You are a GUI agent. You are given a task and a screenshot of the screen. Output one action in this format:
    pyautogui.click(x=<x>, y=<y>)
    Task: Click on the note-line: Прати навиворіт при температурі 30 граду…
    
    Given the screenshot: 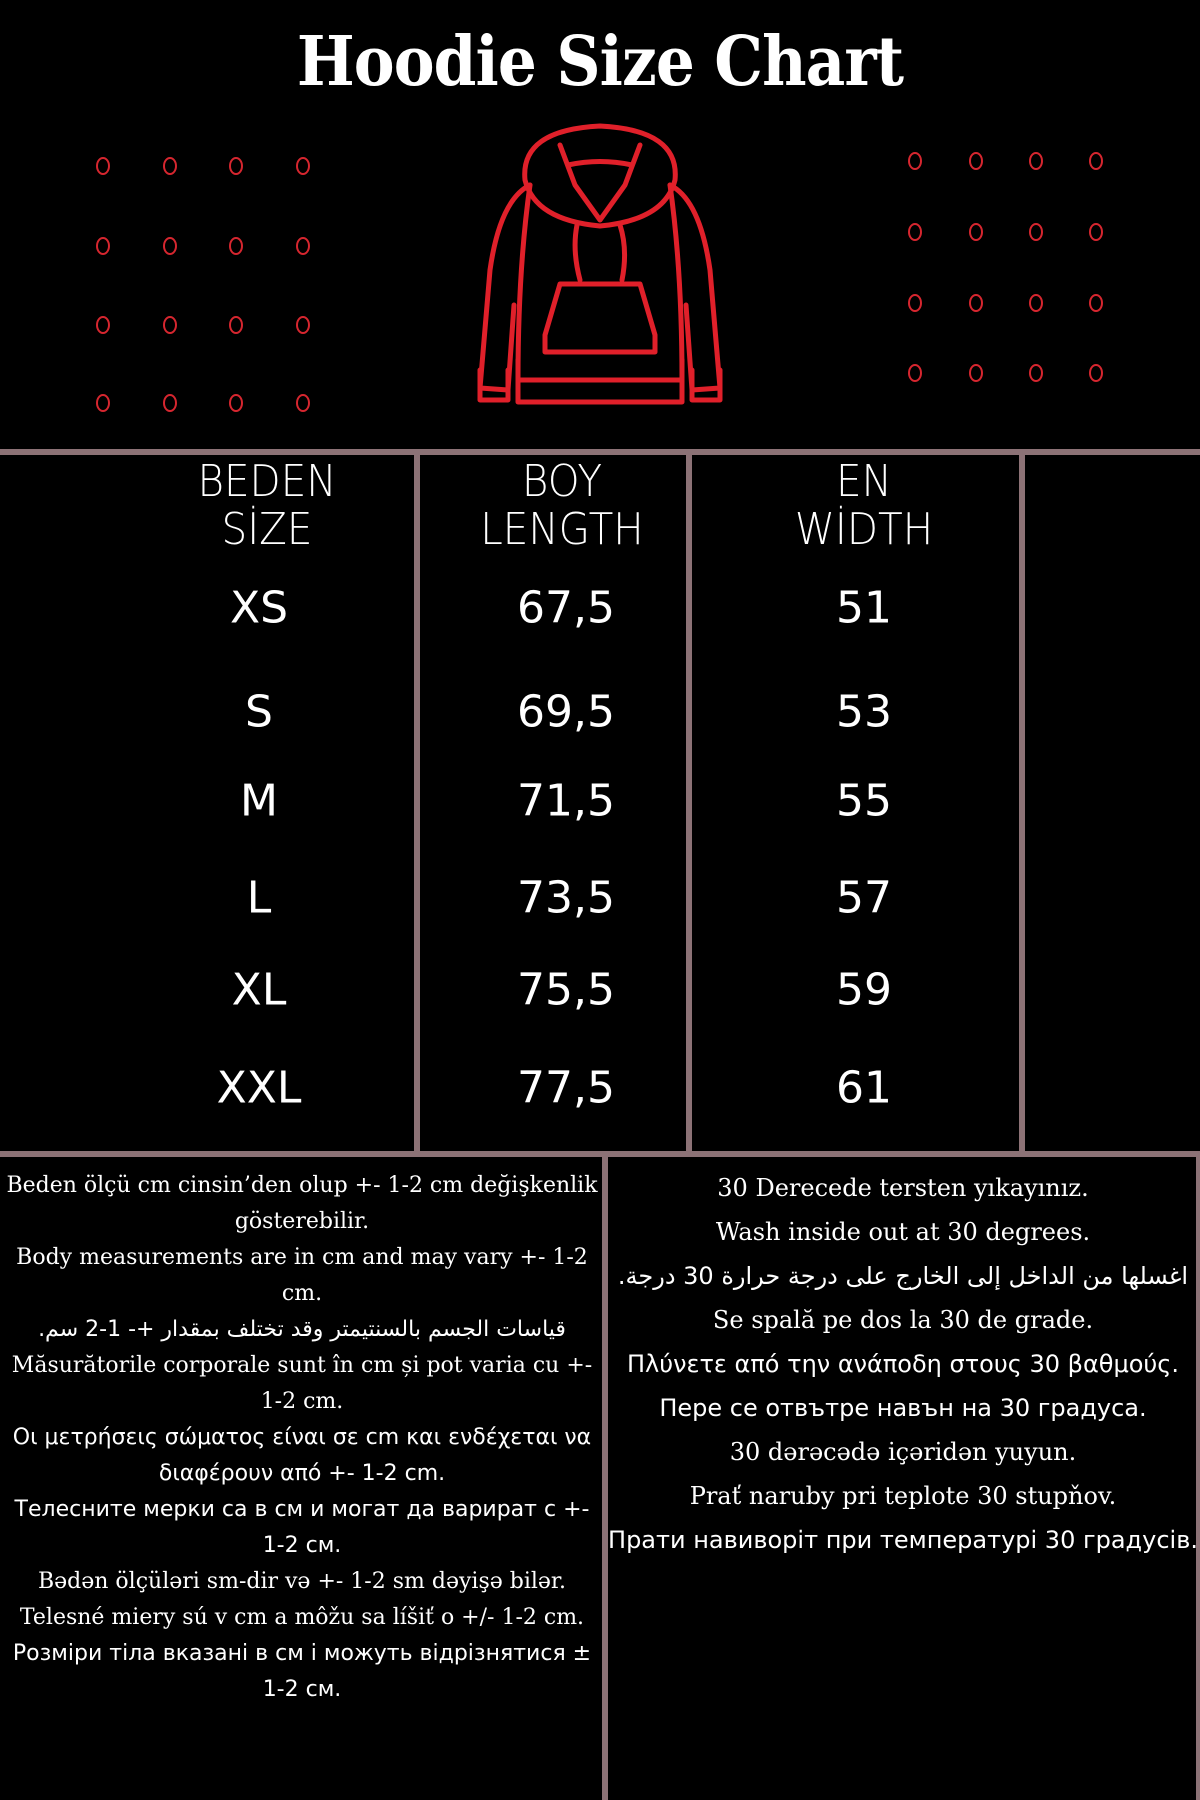 What is the action you would take?
    pyautogui.click(x=903, y=1540)
    